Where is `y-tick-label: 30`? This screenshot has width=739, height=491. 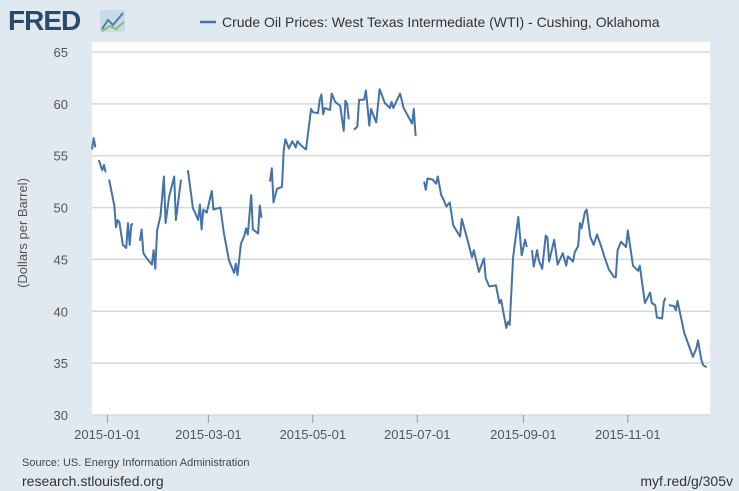
y-tick-label: 30 is located at coordinates (61, 415).